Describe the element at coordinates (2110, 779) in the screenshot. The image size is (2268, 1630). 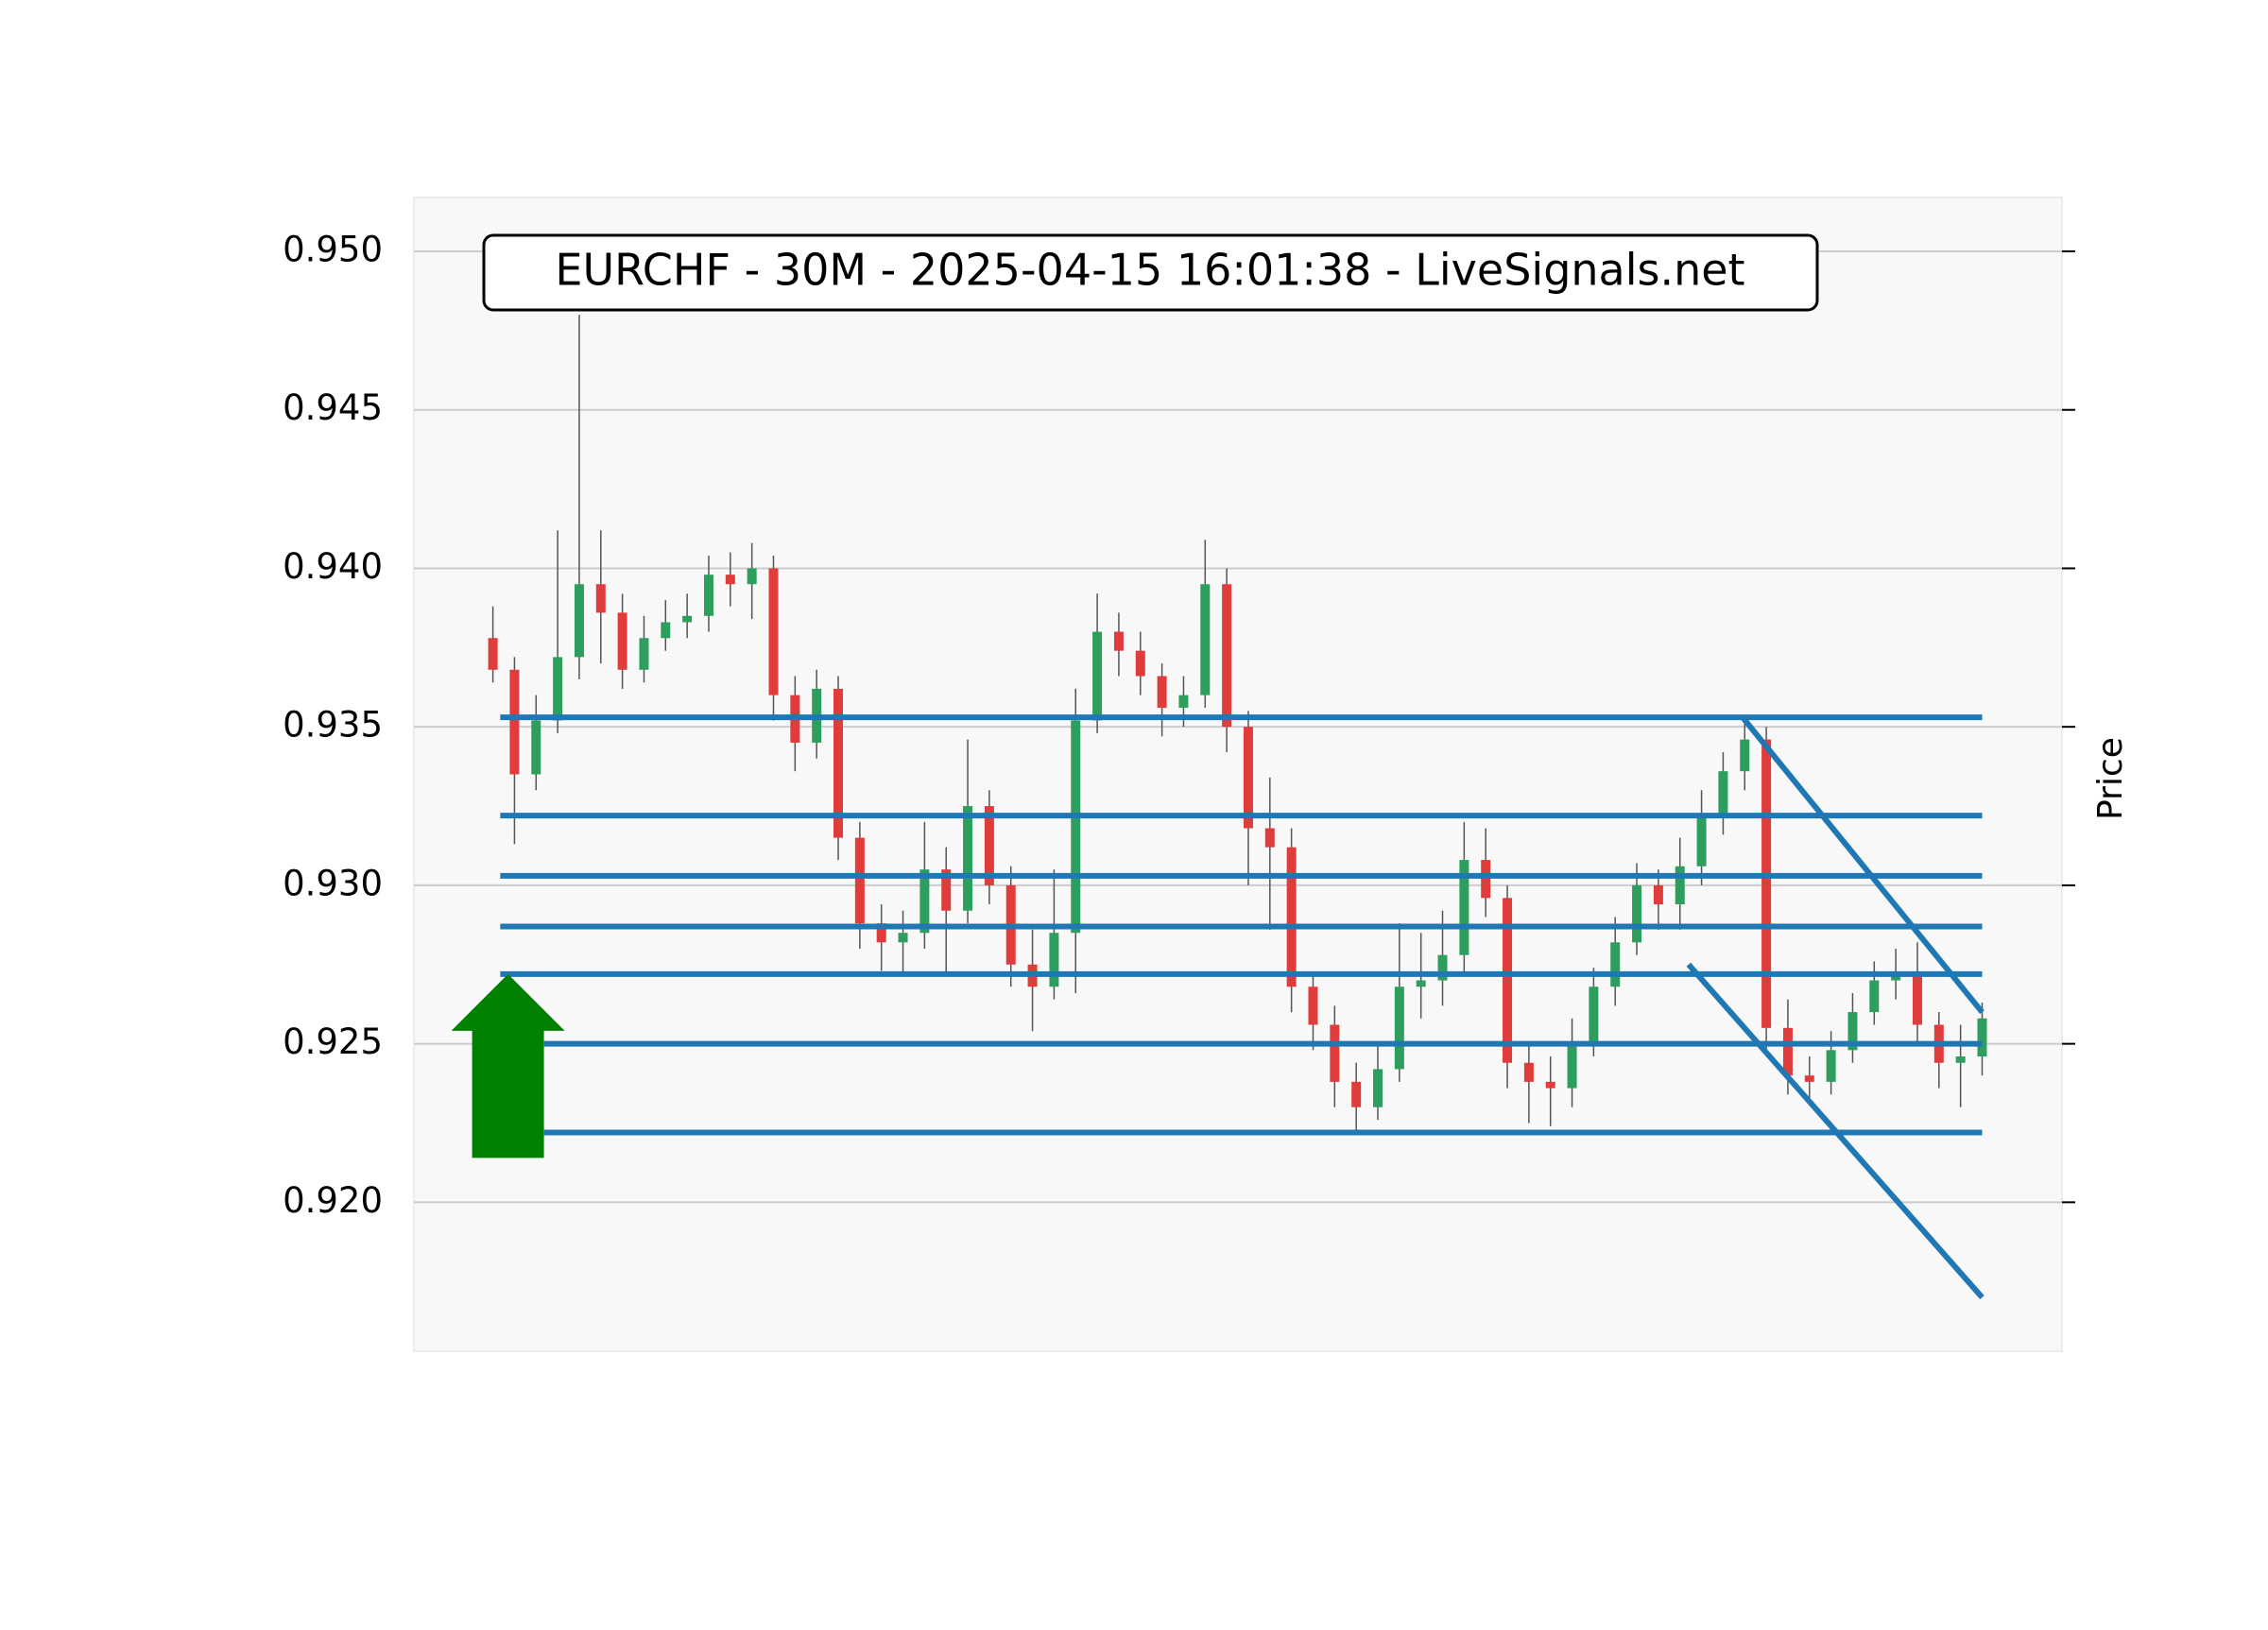
I see `y-axis-label: Price` at that location.